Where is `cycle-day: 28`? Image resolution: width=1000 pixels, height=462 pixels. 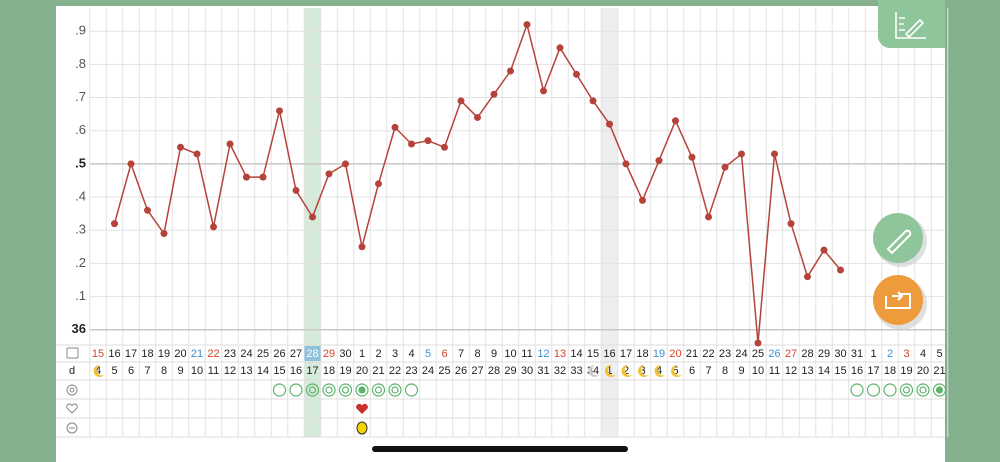
cycle-day: 28 is located at coordinates (494, 371).